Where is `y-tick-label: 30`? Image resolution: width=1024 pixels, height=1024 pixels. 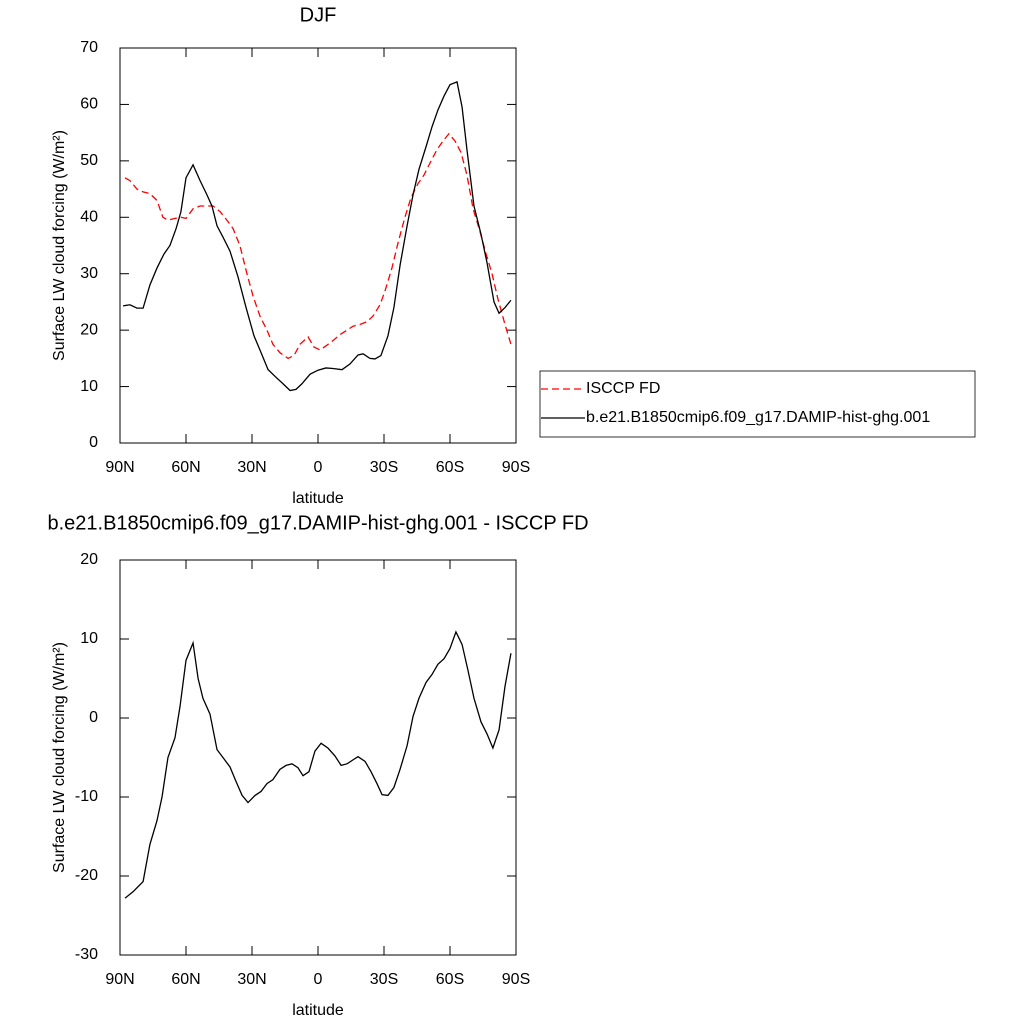
y-tick-label: 30 is located at coordinates (89, 273).